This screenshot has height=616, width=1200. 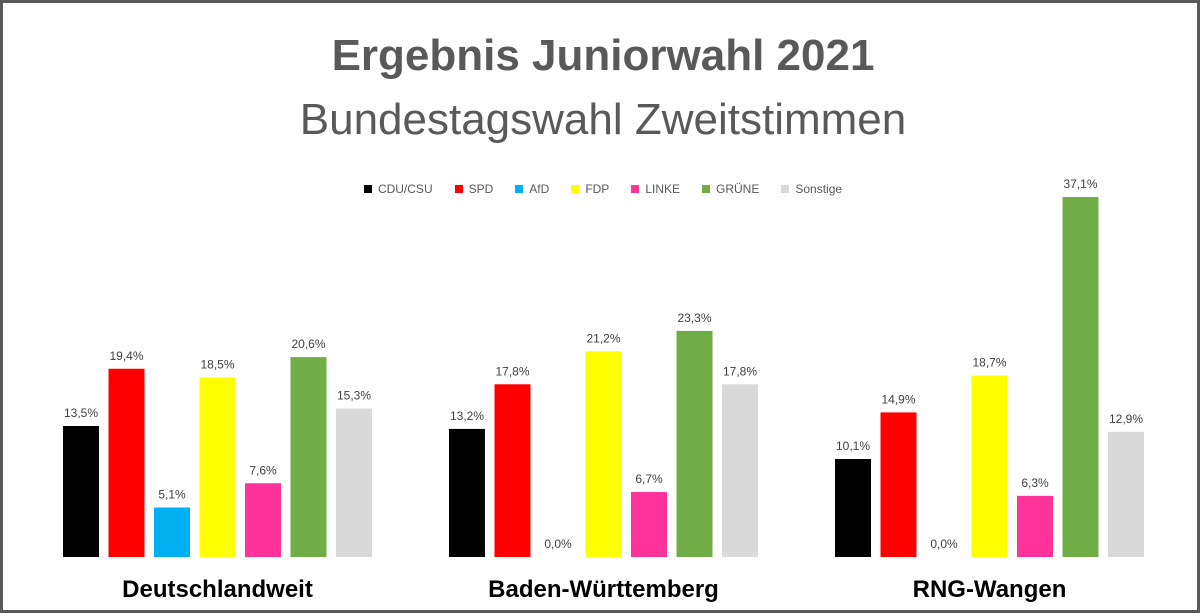 I want to click on legend-label: SPD, so click(x=481, y=189).